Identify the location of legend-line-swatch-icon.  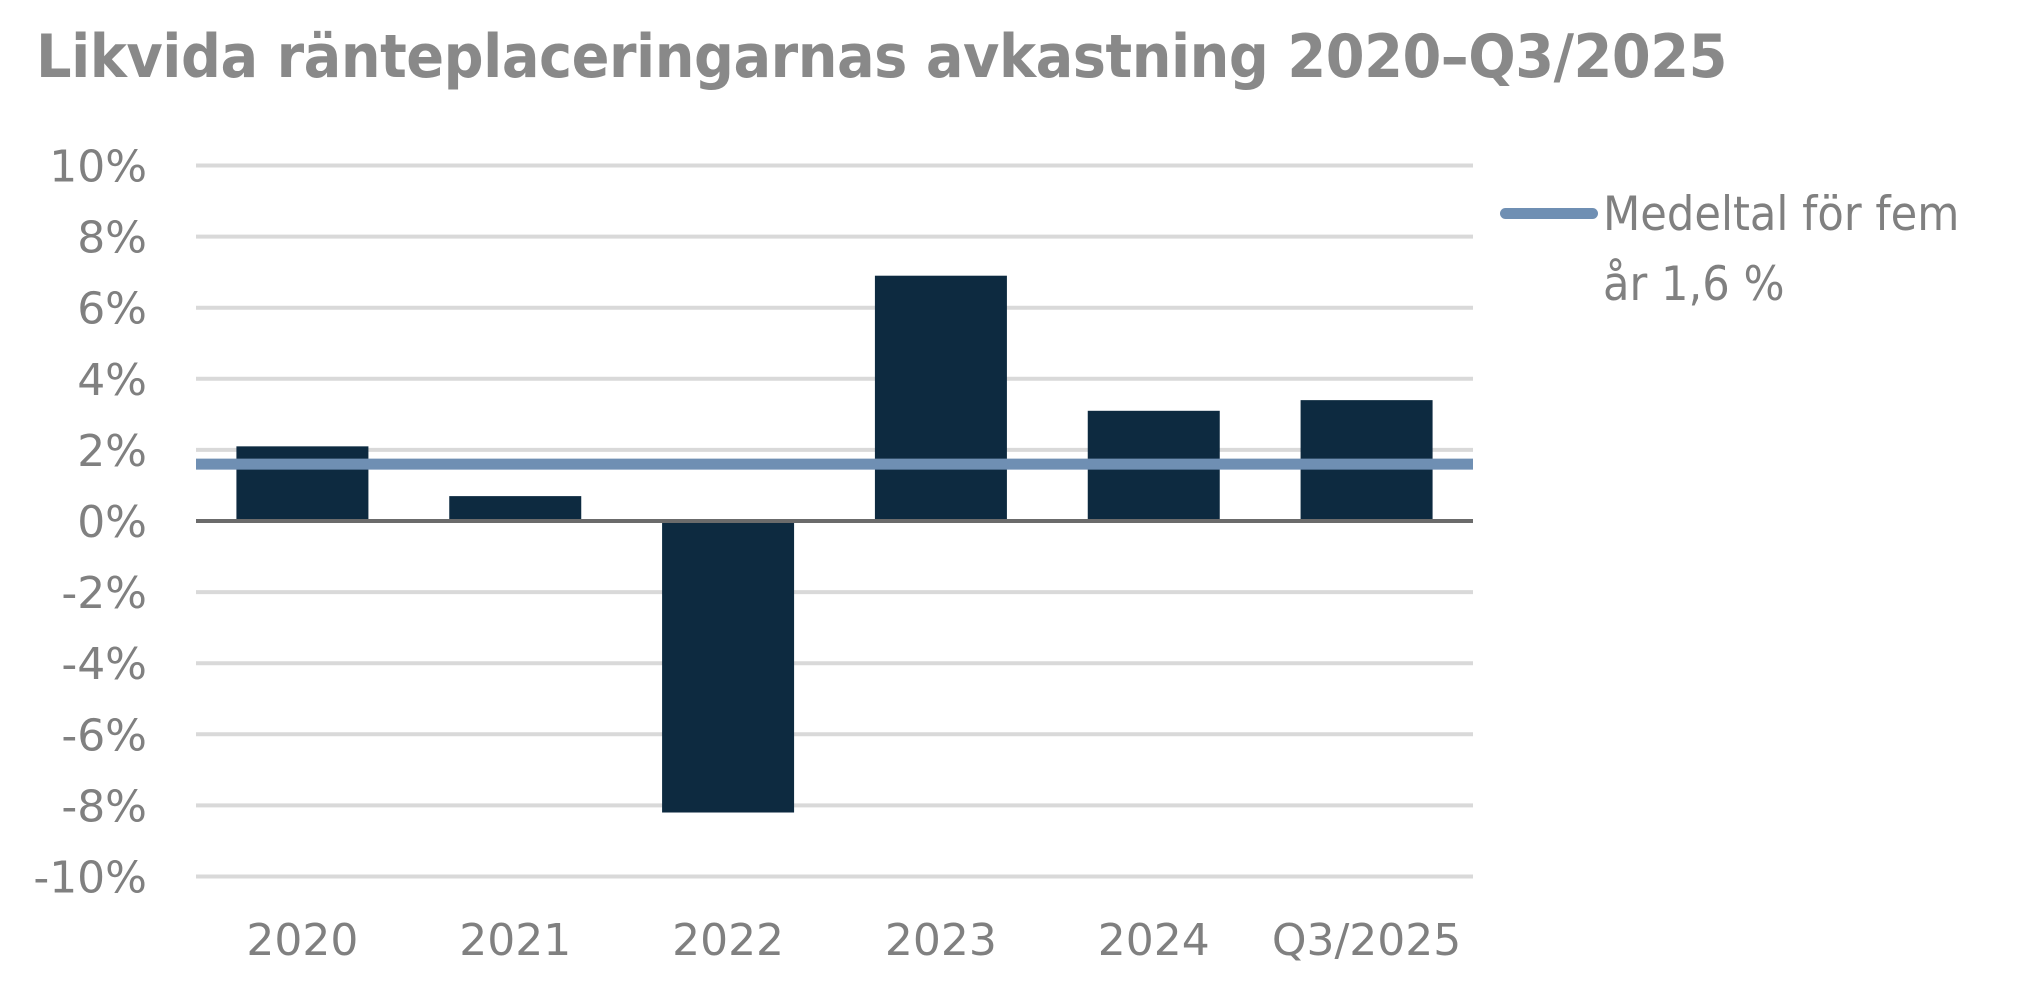
(1549, 213).